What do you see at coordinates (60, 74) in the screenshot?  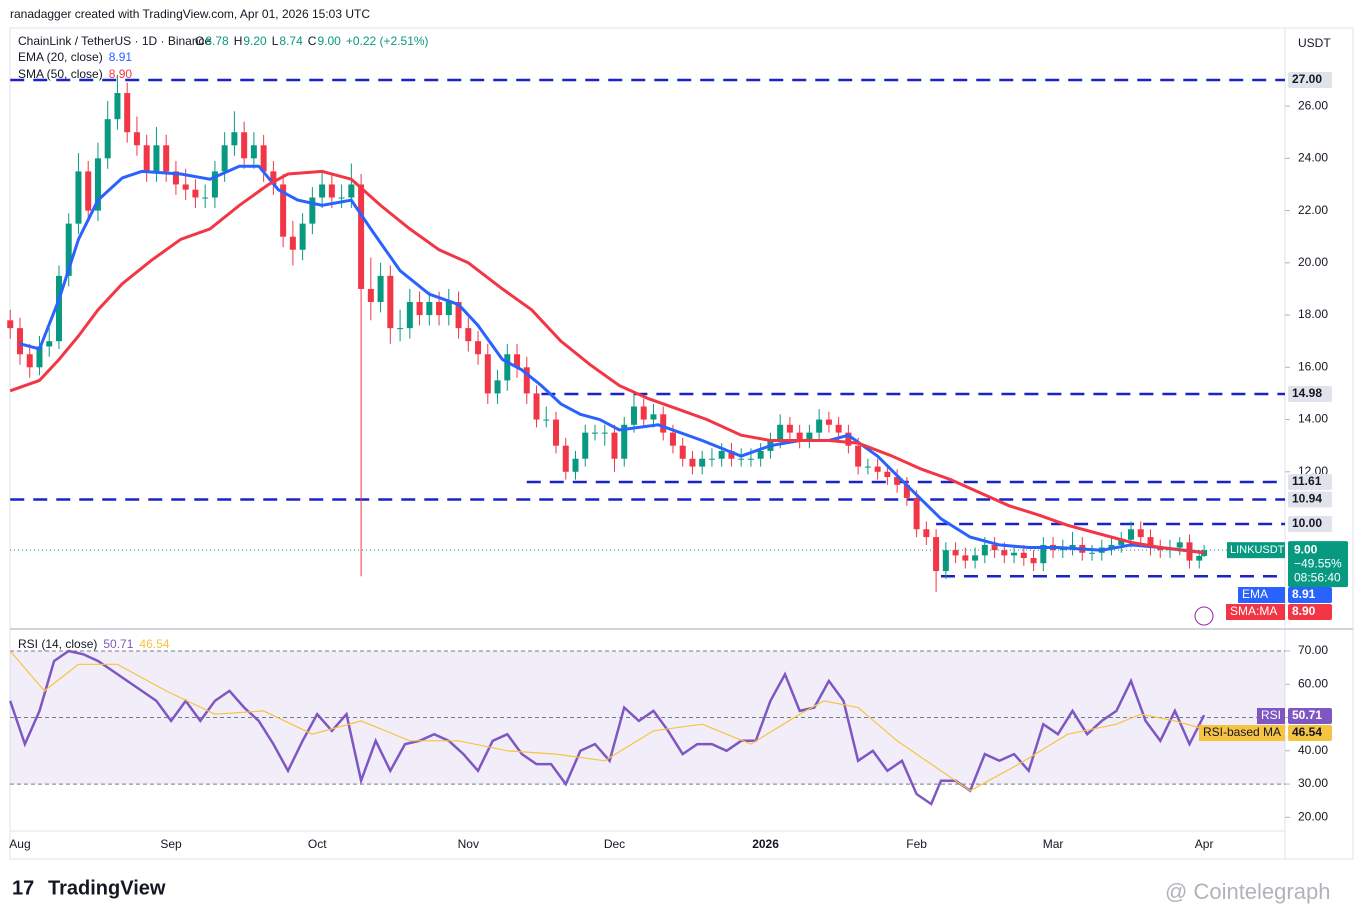 I see `legend-name: SMA (50, close)` at bounding box center [60, 74].